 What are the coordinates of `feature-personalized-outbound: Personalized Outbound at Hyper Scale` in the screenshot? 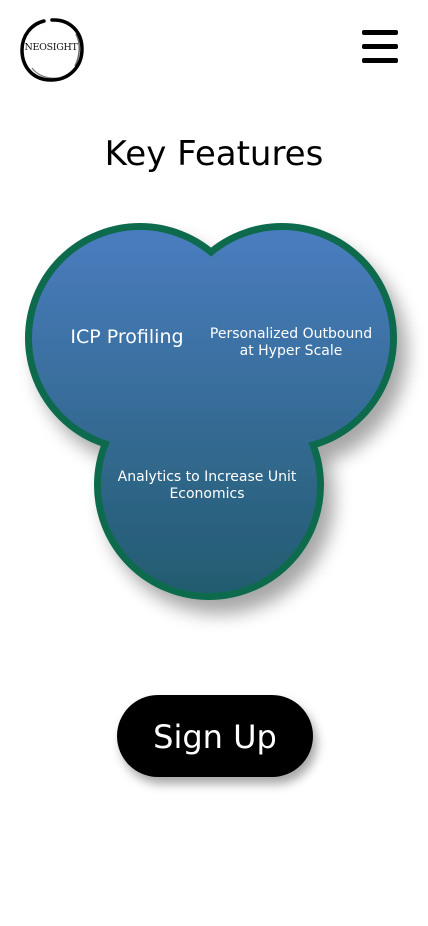 It's located at (291, 342).